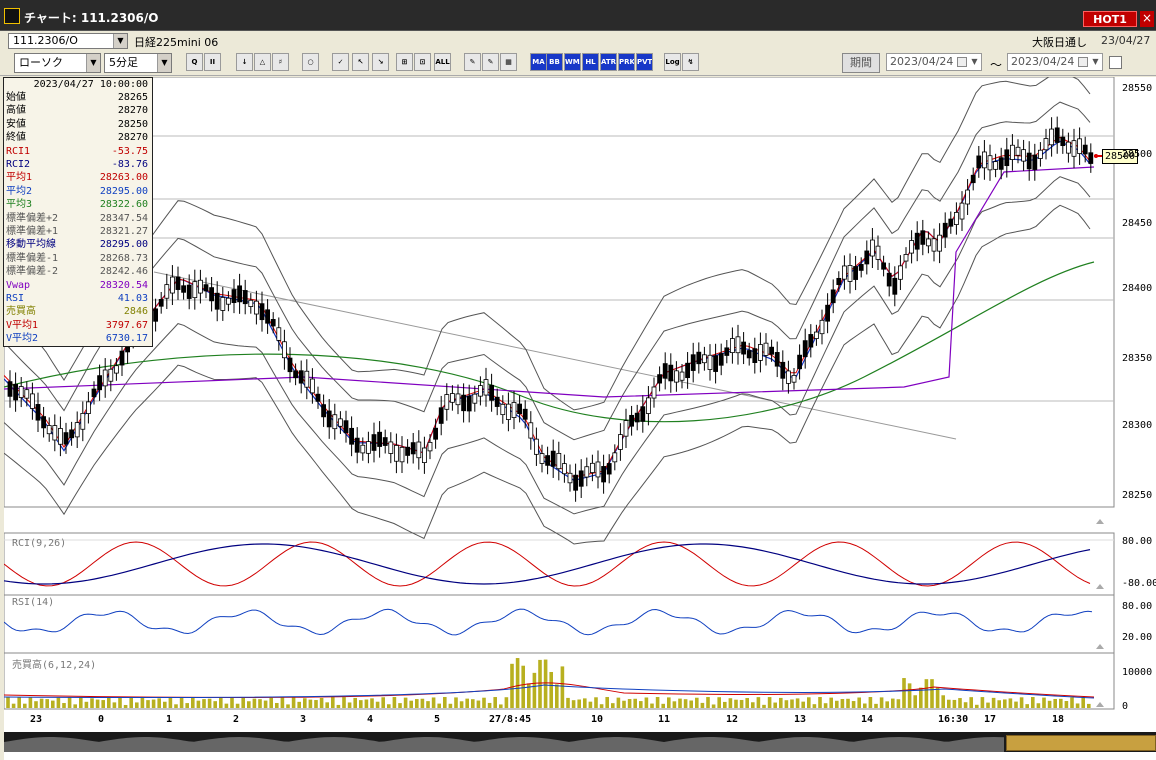 This screenshot has height=760, width=1156. Describe the element at coordinates (18, 151) in the screenshot. I see `info-label: RCI1` at that location.